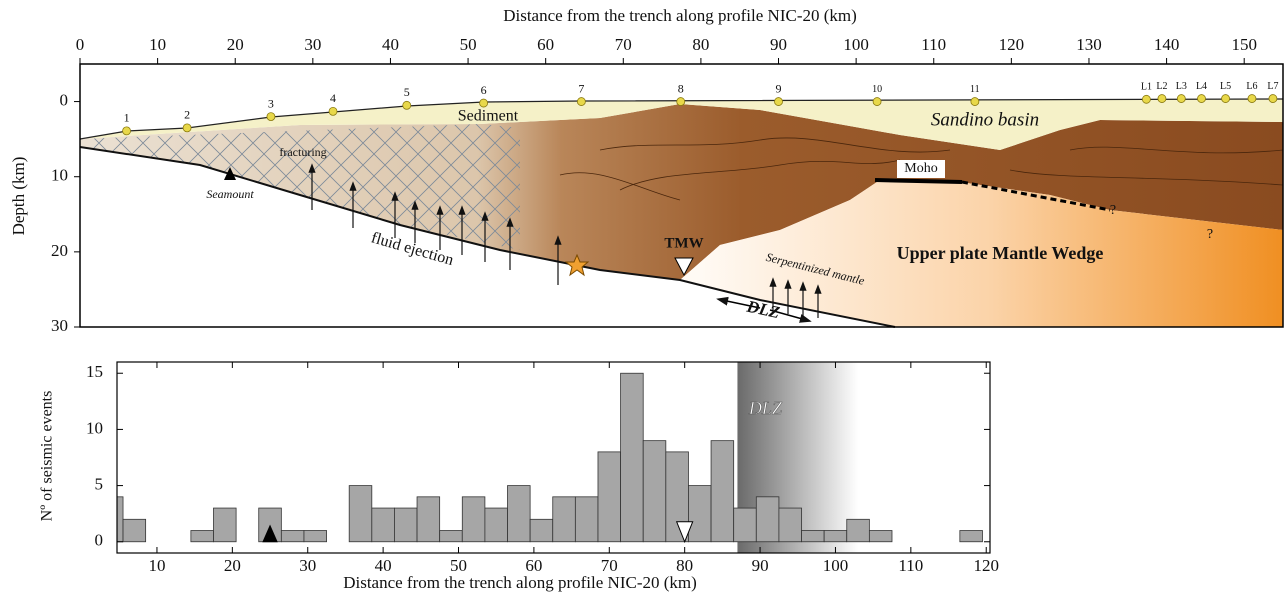  I want to click on annotation: fracturing, so click(302, 152).